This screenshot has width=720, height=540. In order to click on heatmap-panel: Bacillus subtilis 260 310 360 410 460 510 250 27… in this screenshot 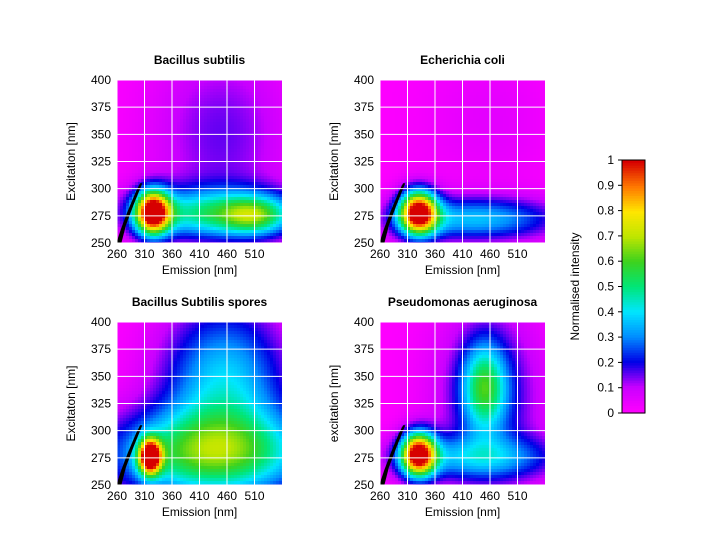, I will do `click(173, 165)`.